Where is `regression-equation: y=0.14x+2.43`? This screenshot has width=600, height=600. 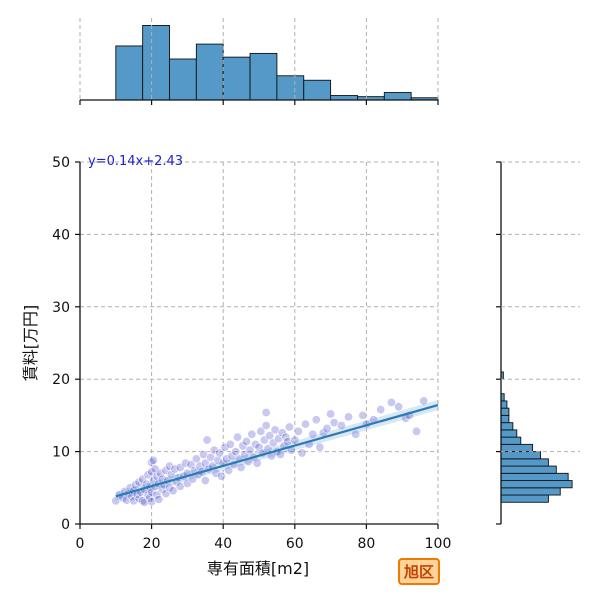
regression-equation: y=0.14x+2.43 is located at coordinates (135, 161).